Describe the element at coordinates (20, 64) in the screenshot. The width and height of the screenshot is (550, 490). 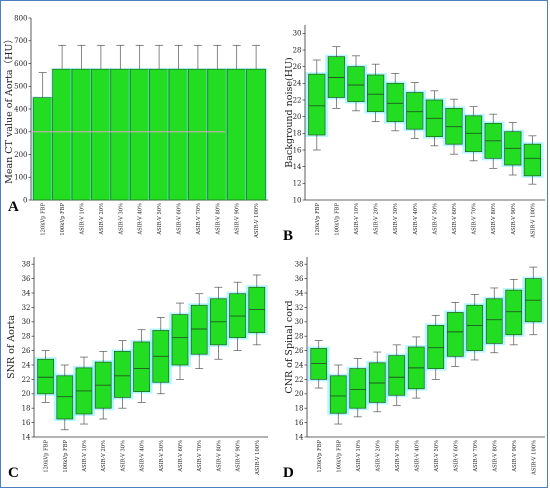
I see `y-tick-label: 600` at that location.